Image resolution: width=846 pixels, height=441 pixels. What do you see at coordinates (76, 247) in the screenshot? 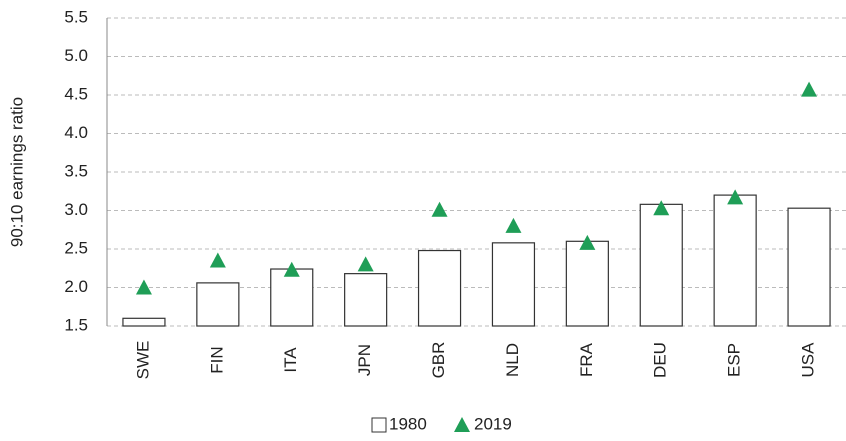
I see `y-tick-label: 2.5` at bounding box center [76, 247].